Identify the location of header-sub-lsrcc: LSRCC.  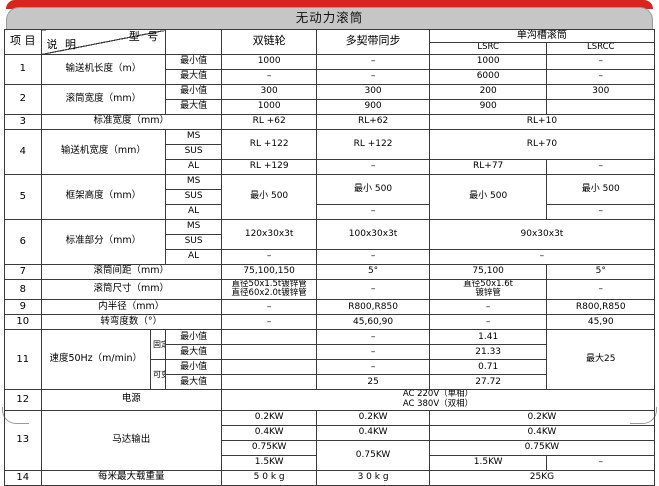
(600, 48).